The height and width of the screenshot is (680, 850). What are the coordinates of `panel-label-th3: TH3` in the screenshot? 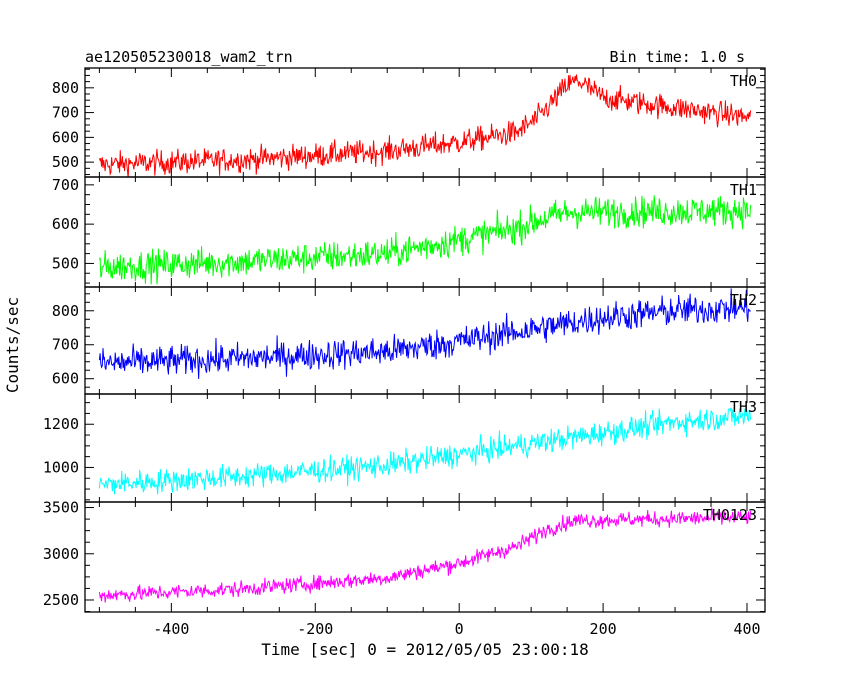 It's located at (743, 407).